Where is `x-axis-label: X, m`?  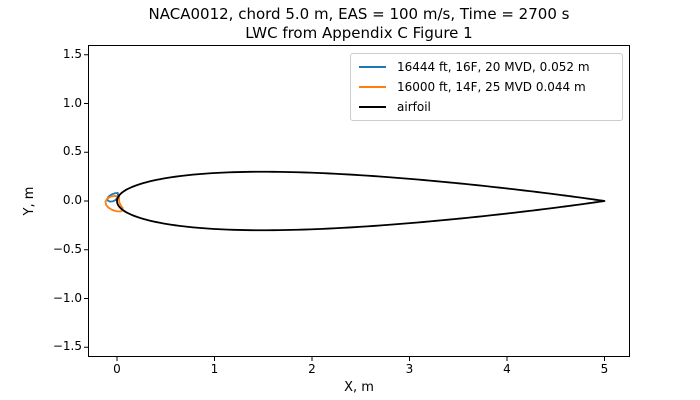 x-axis-label: X, m is located at coordinates (359, 387).